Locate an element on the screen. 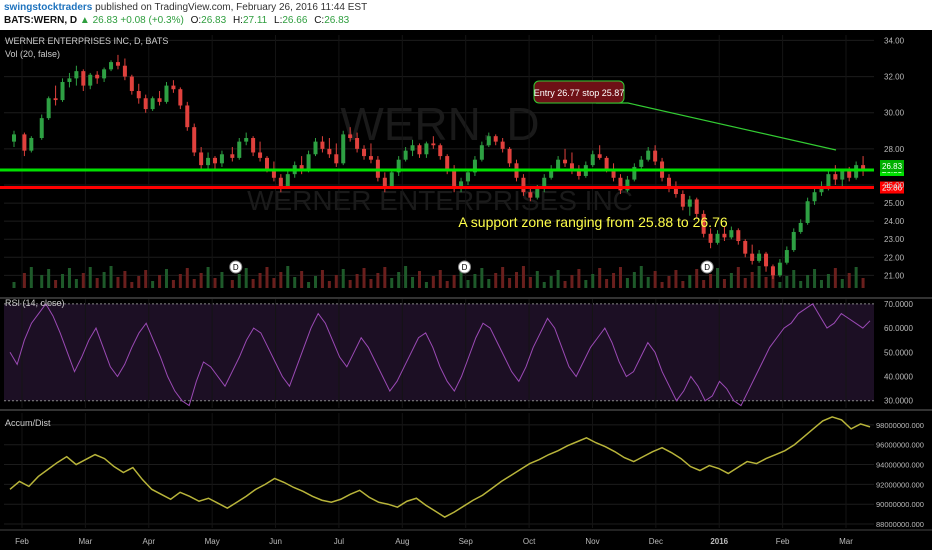 The width and height of the screenshot is (932, 550). open-label: O: is located at coordinates (196, 20).